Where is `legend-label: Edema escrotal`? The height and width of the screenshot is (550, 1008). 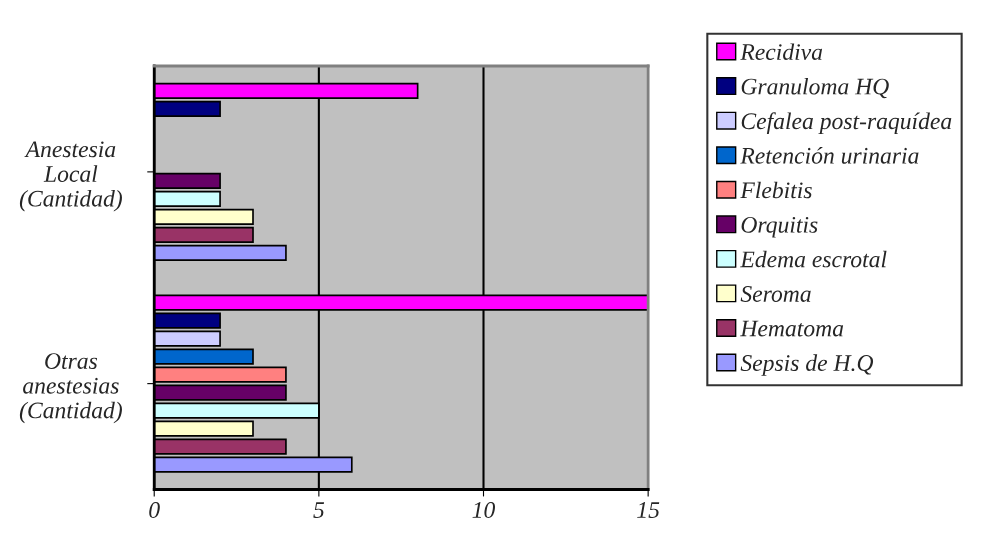 legend-label: Edema escrotal is located at coordinates (813, 259).